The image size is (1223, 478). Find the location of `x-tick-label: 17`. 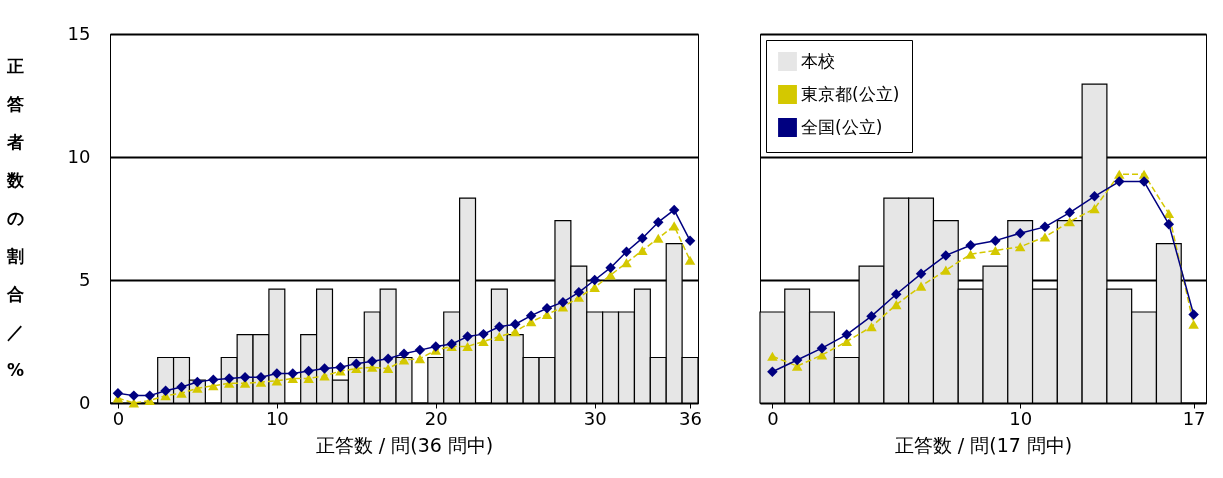

x-tick-label: 17 is located at coordinates (1194, 418).